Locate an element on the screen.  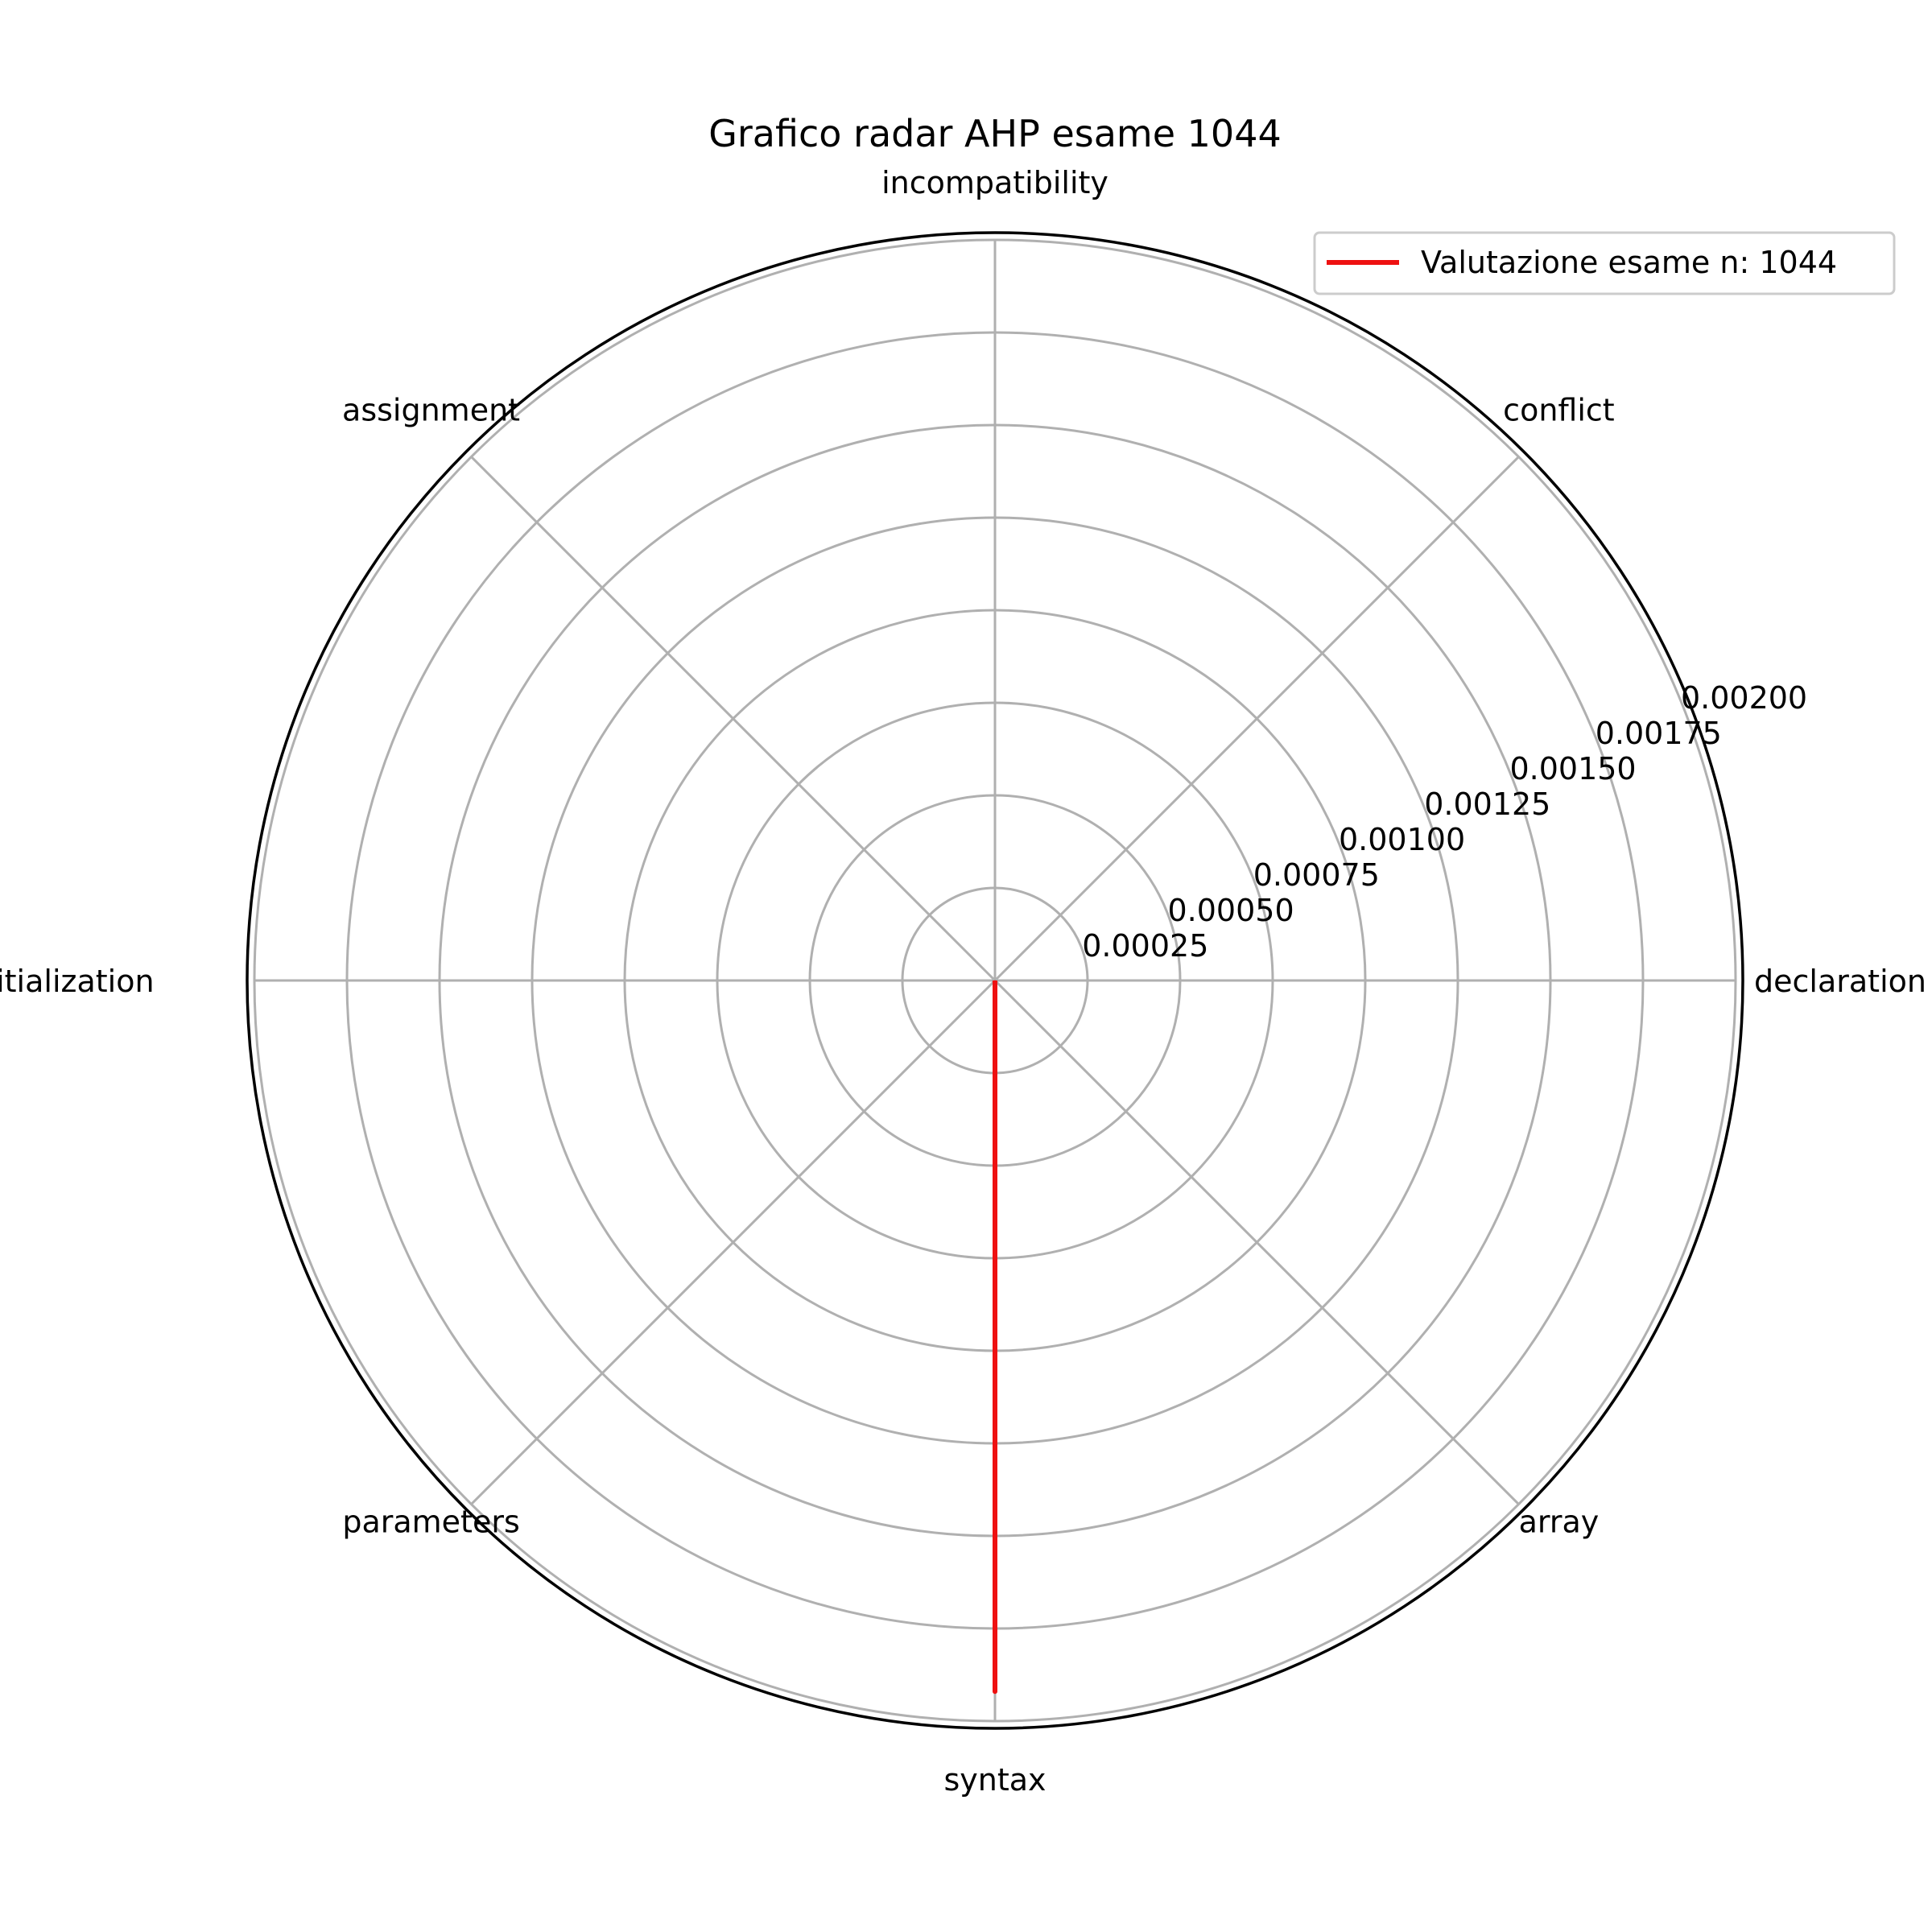
radial-tick-label: 0.00200 is located at coordinates (1744, 698).